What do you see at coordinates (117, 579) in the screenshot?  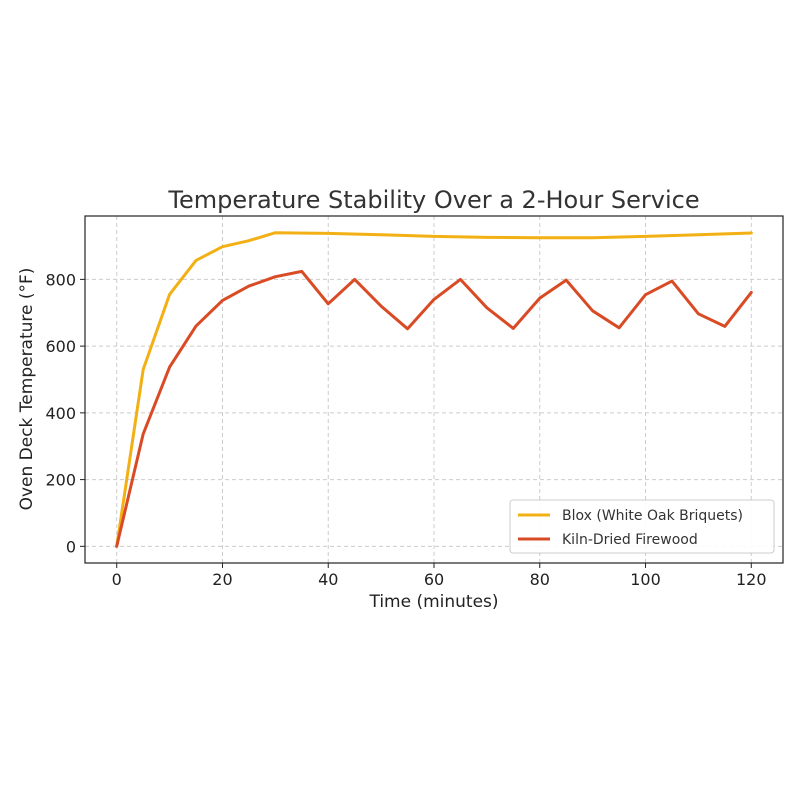 I see `x-tick-label: 0` at bounding box center [117, 579].